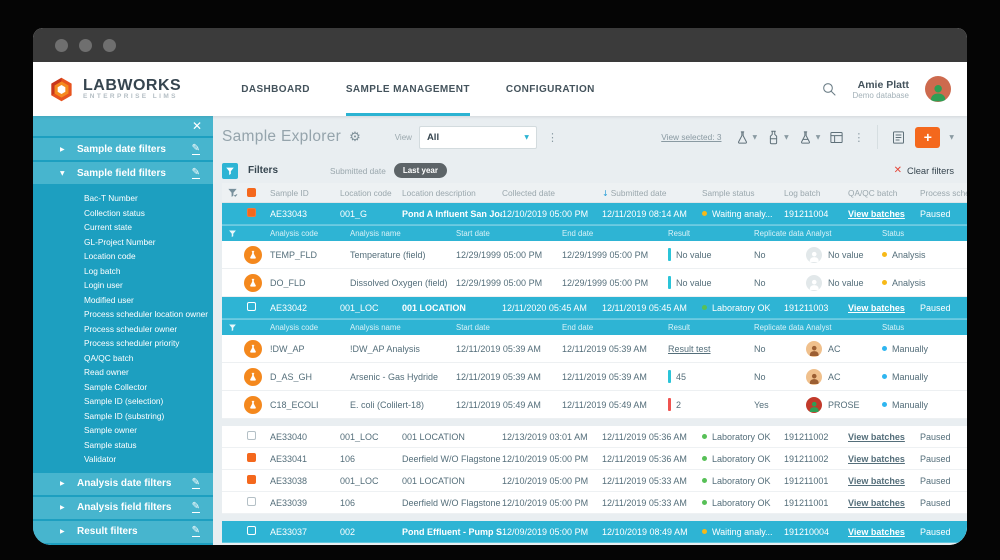 The image size is (1000, 560). Describe the element at coordinates (500, 45) in the screenshot. I see `window-titlebar` at that location.